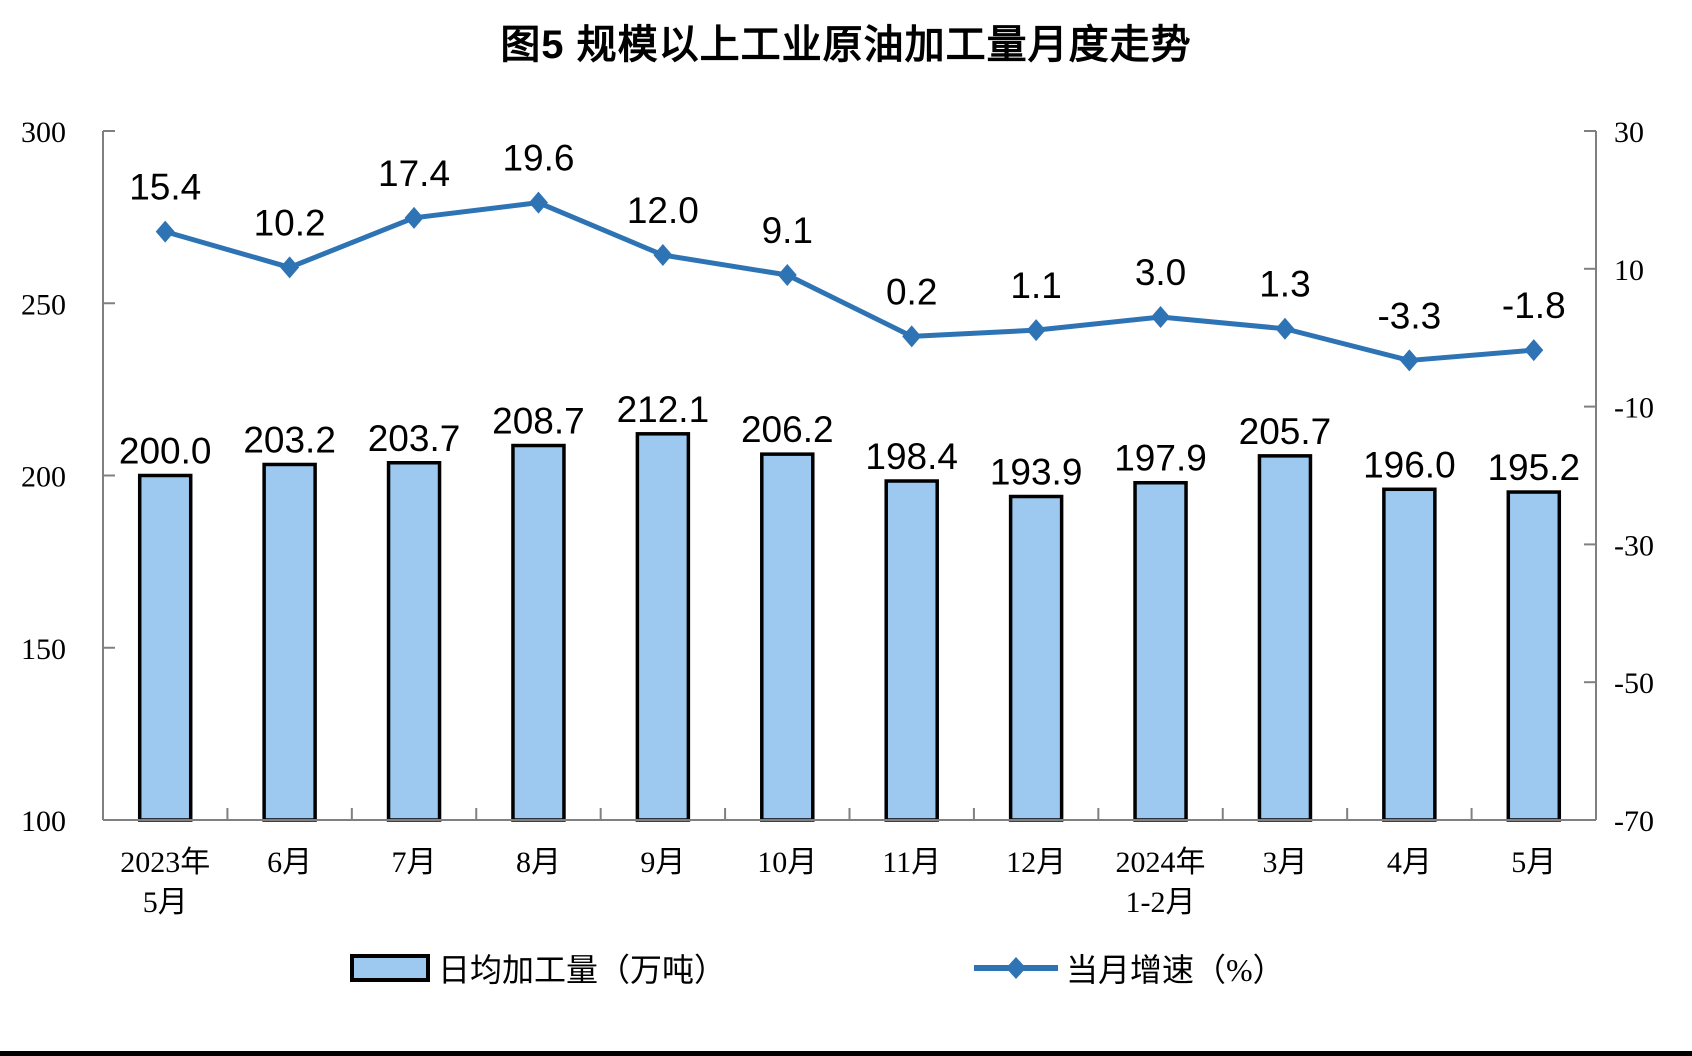 This screenshot has height=1056, width=1692. What do you see at coordinates (43, 132) in the screenshot?
I see `left-axis-tick-label: 300` at bounding box center [43, 132].